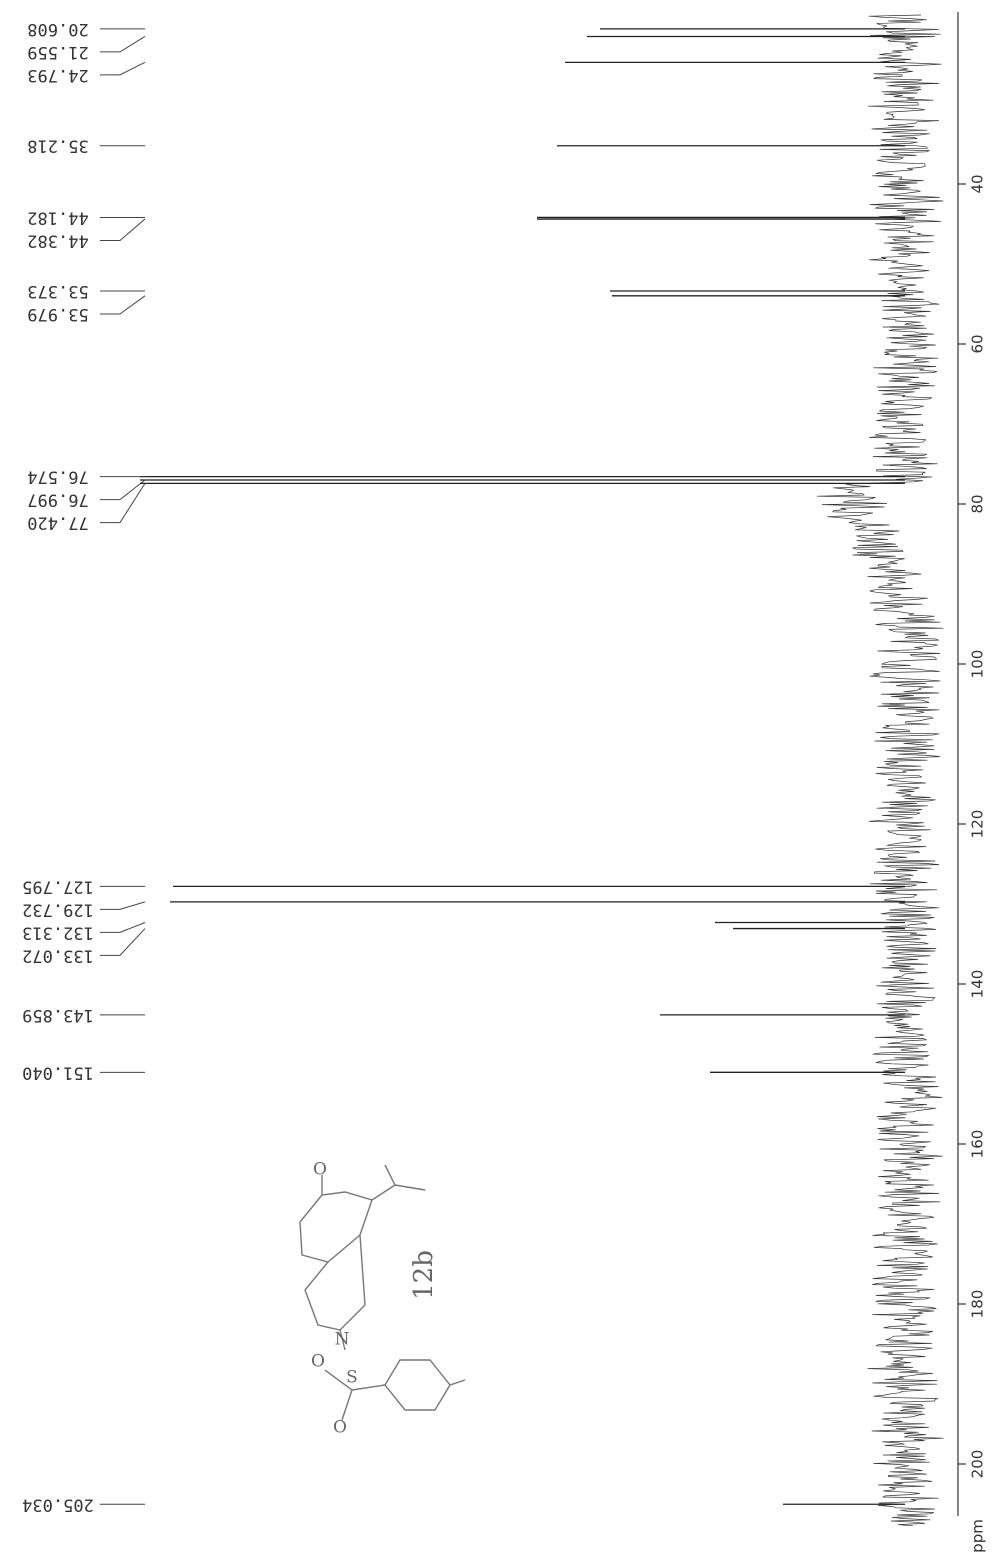 The height and width of the screenshot is (1554, 1005). I want to click on peak-label: 143.859, so click(58, 1015).